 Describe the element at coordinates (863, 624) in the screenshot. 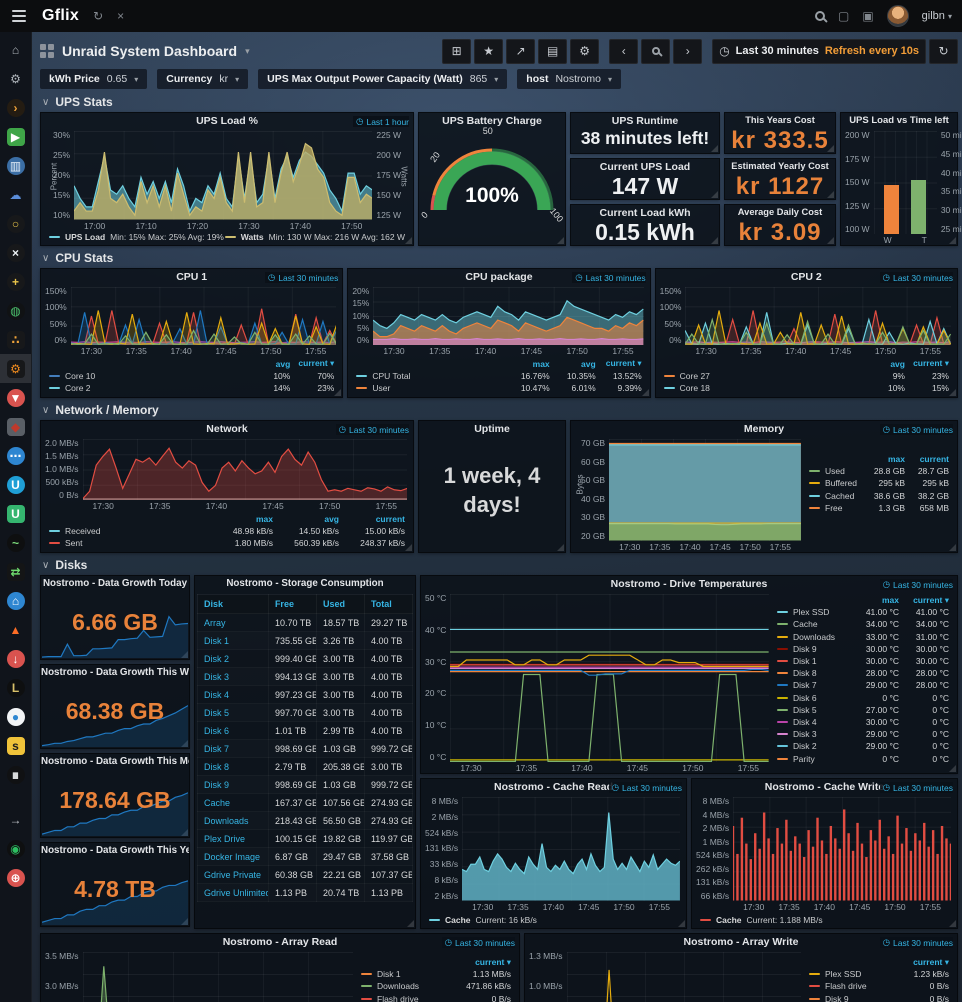

I see `legend-item: Cache 34.00 °C 34.00 °C` at that location.